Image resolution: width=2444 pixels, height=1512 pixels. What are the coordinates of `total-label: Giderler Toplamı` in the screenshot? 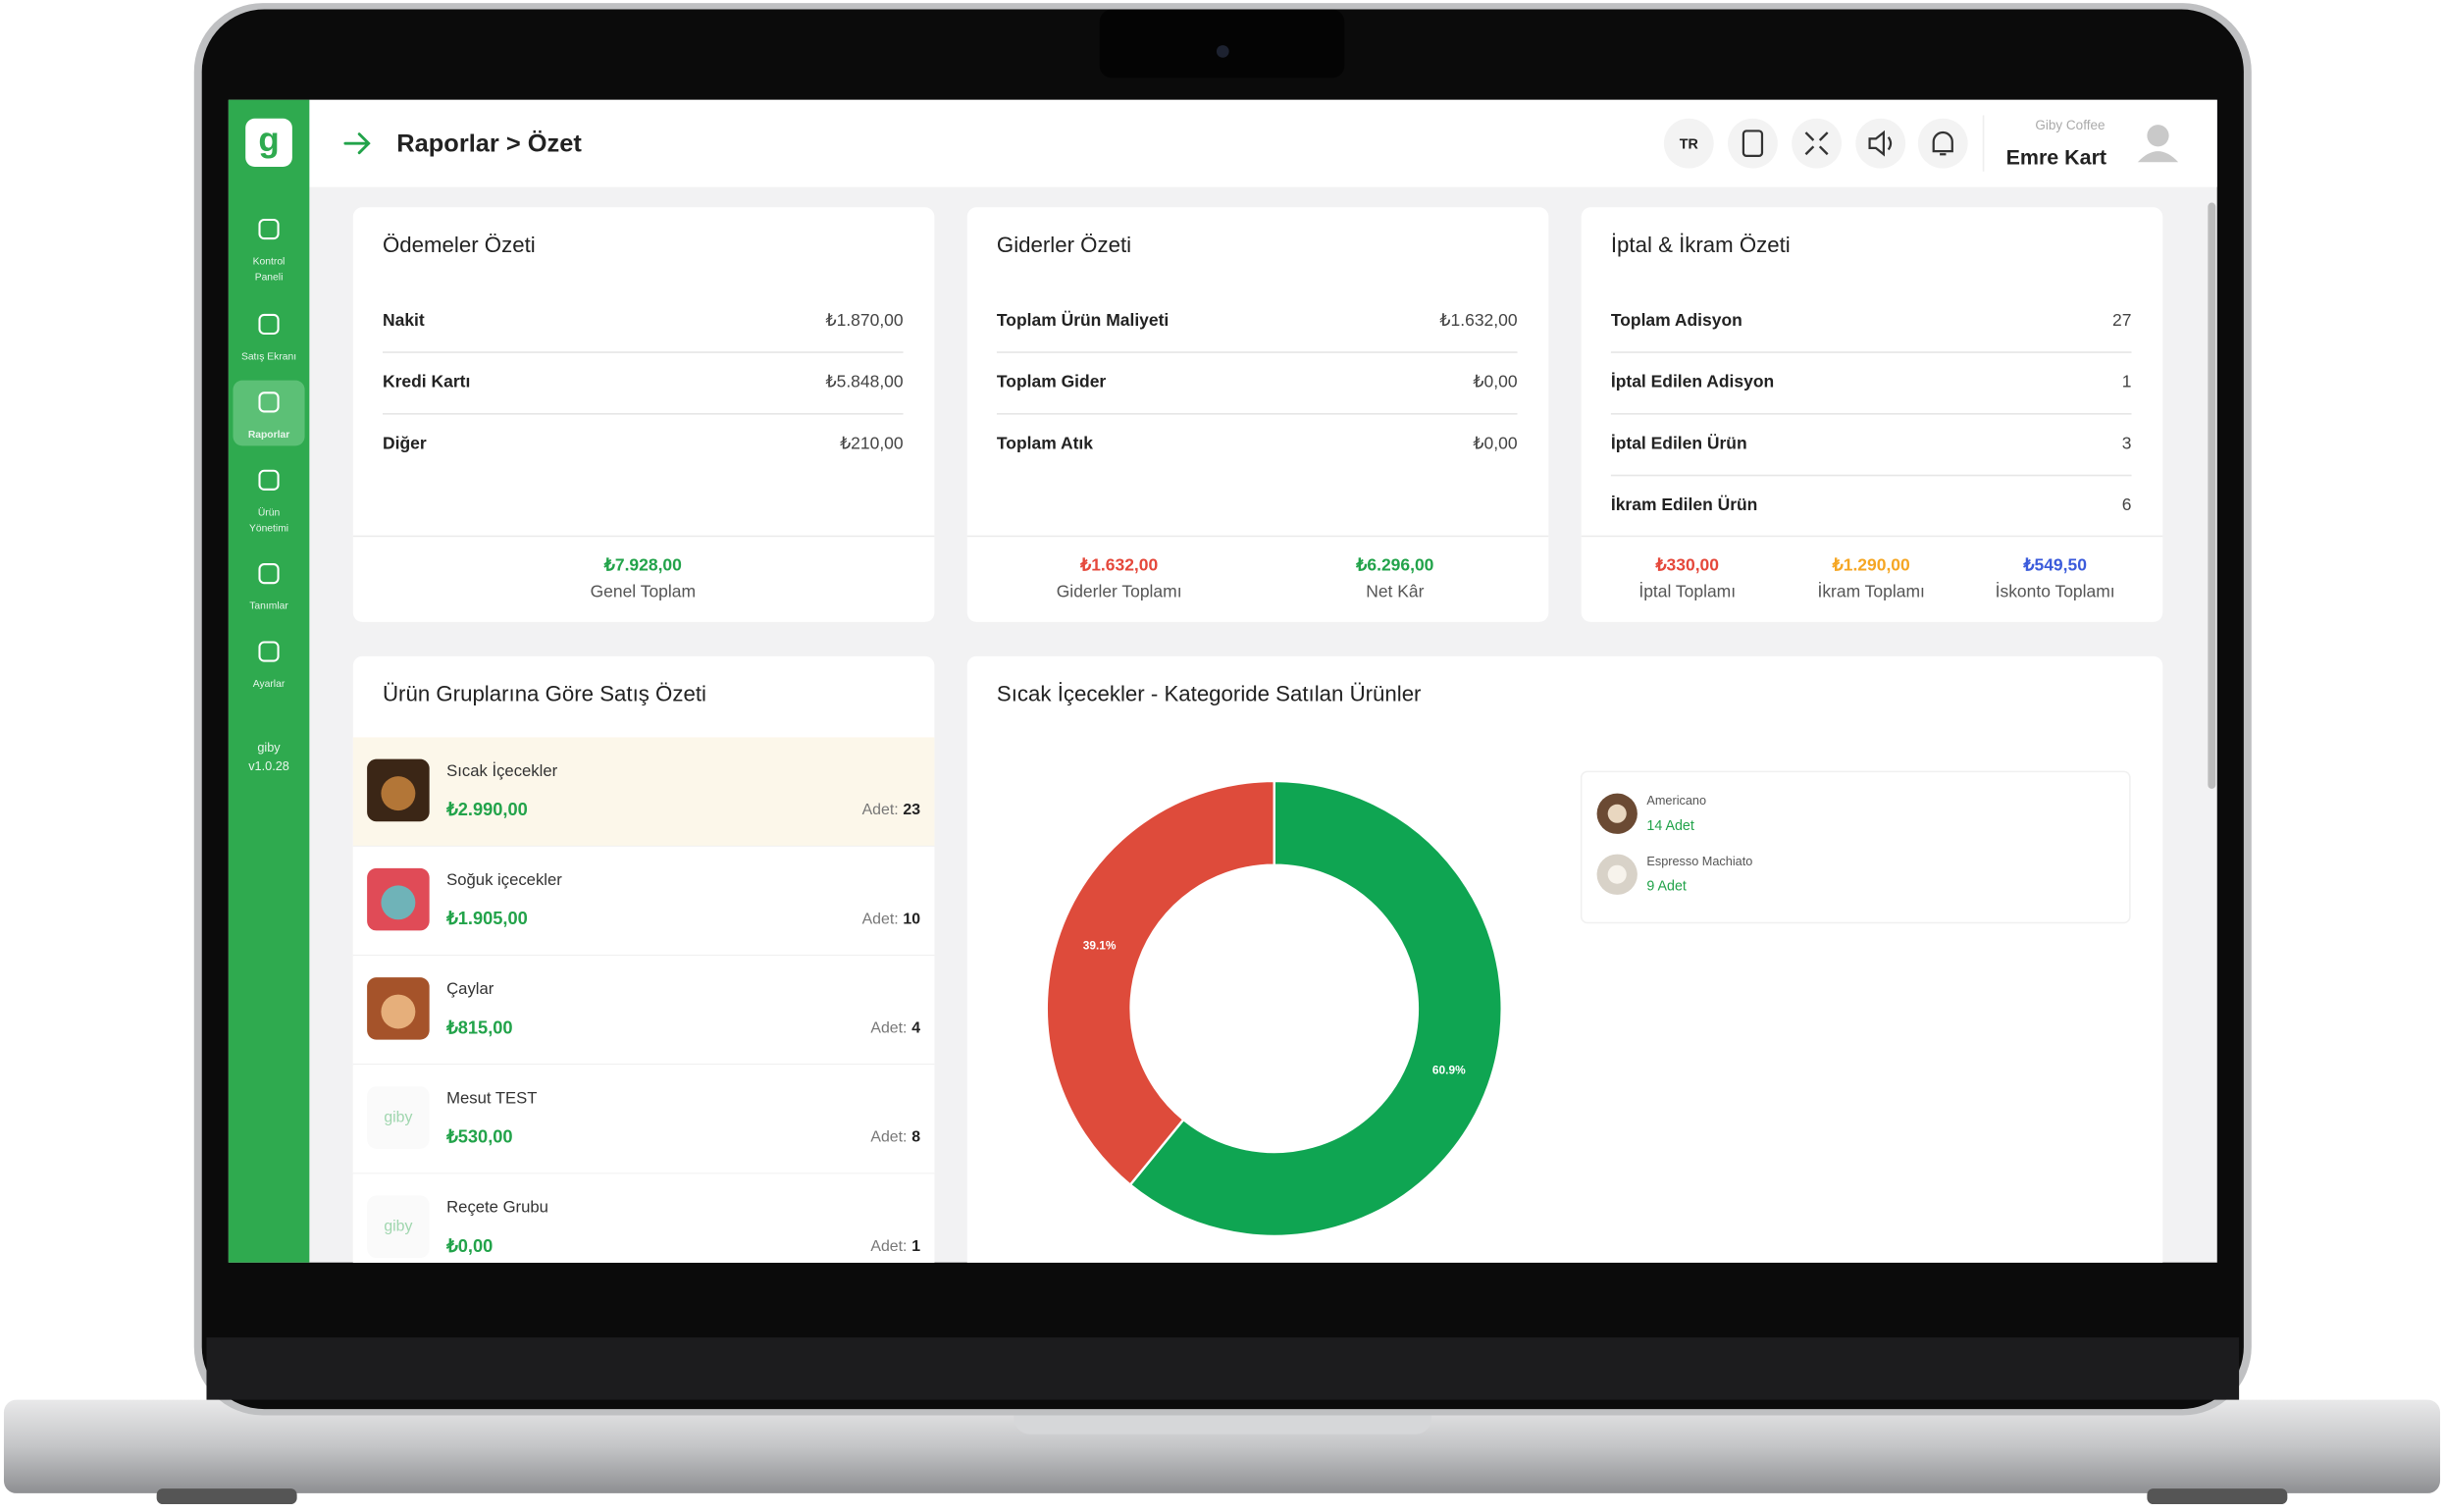 It's located at (1119, 590).